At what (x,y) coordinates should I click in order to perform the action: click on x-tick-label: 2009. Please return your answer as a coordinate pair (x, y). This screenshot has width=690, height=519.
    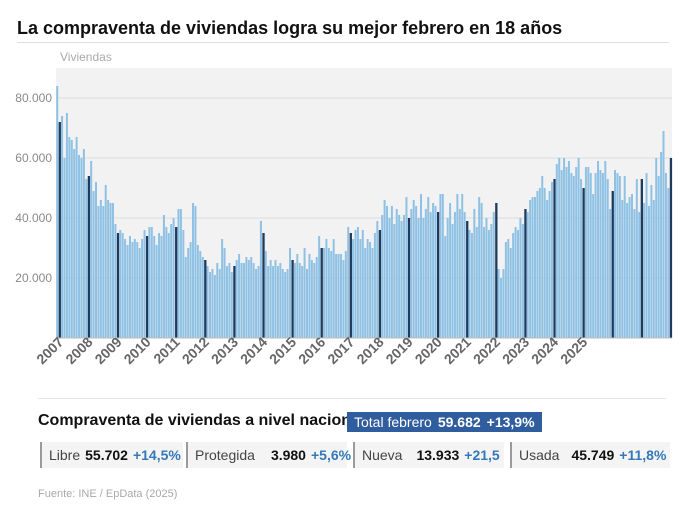
    Looking at the image, I should click on (107, 350).